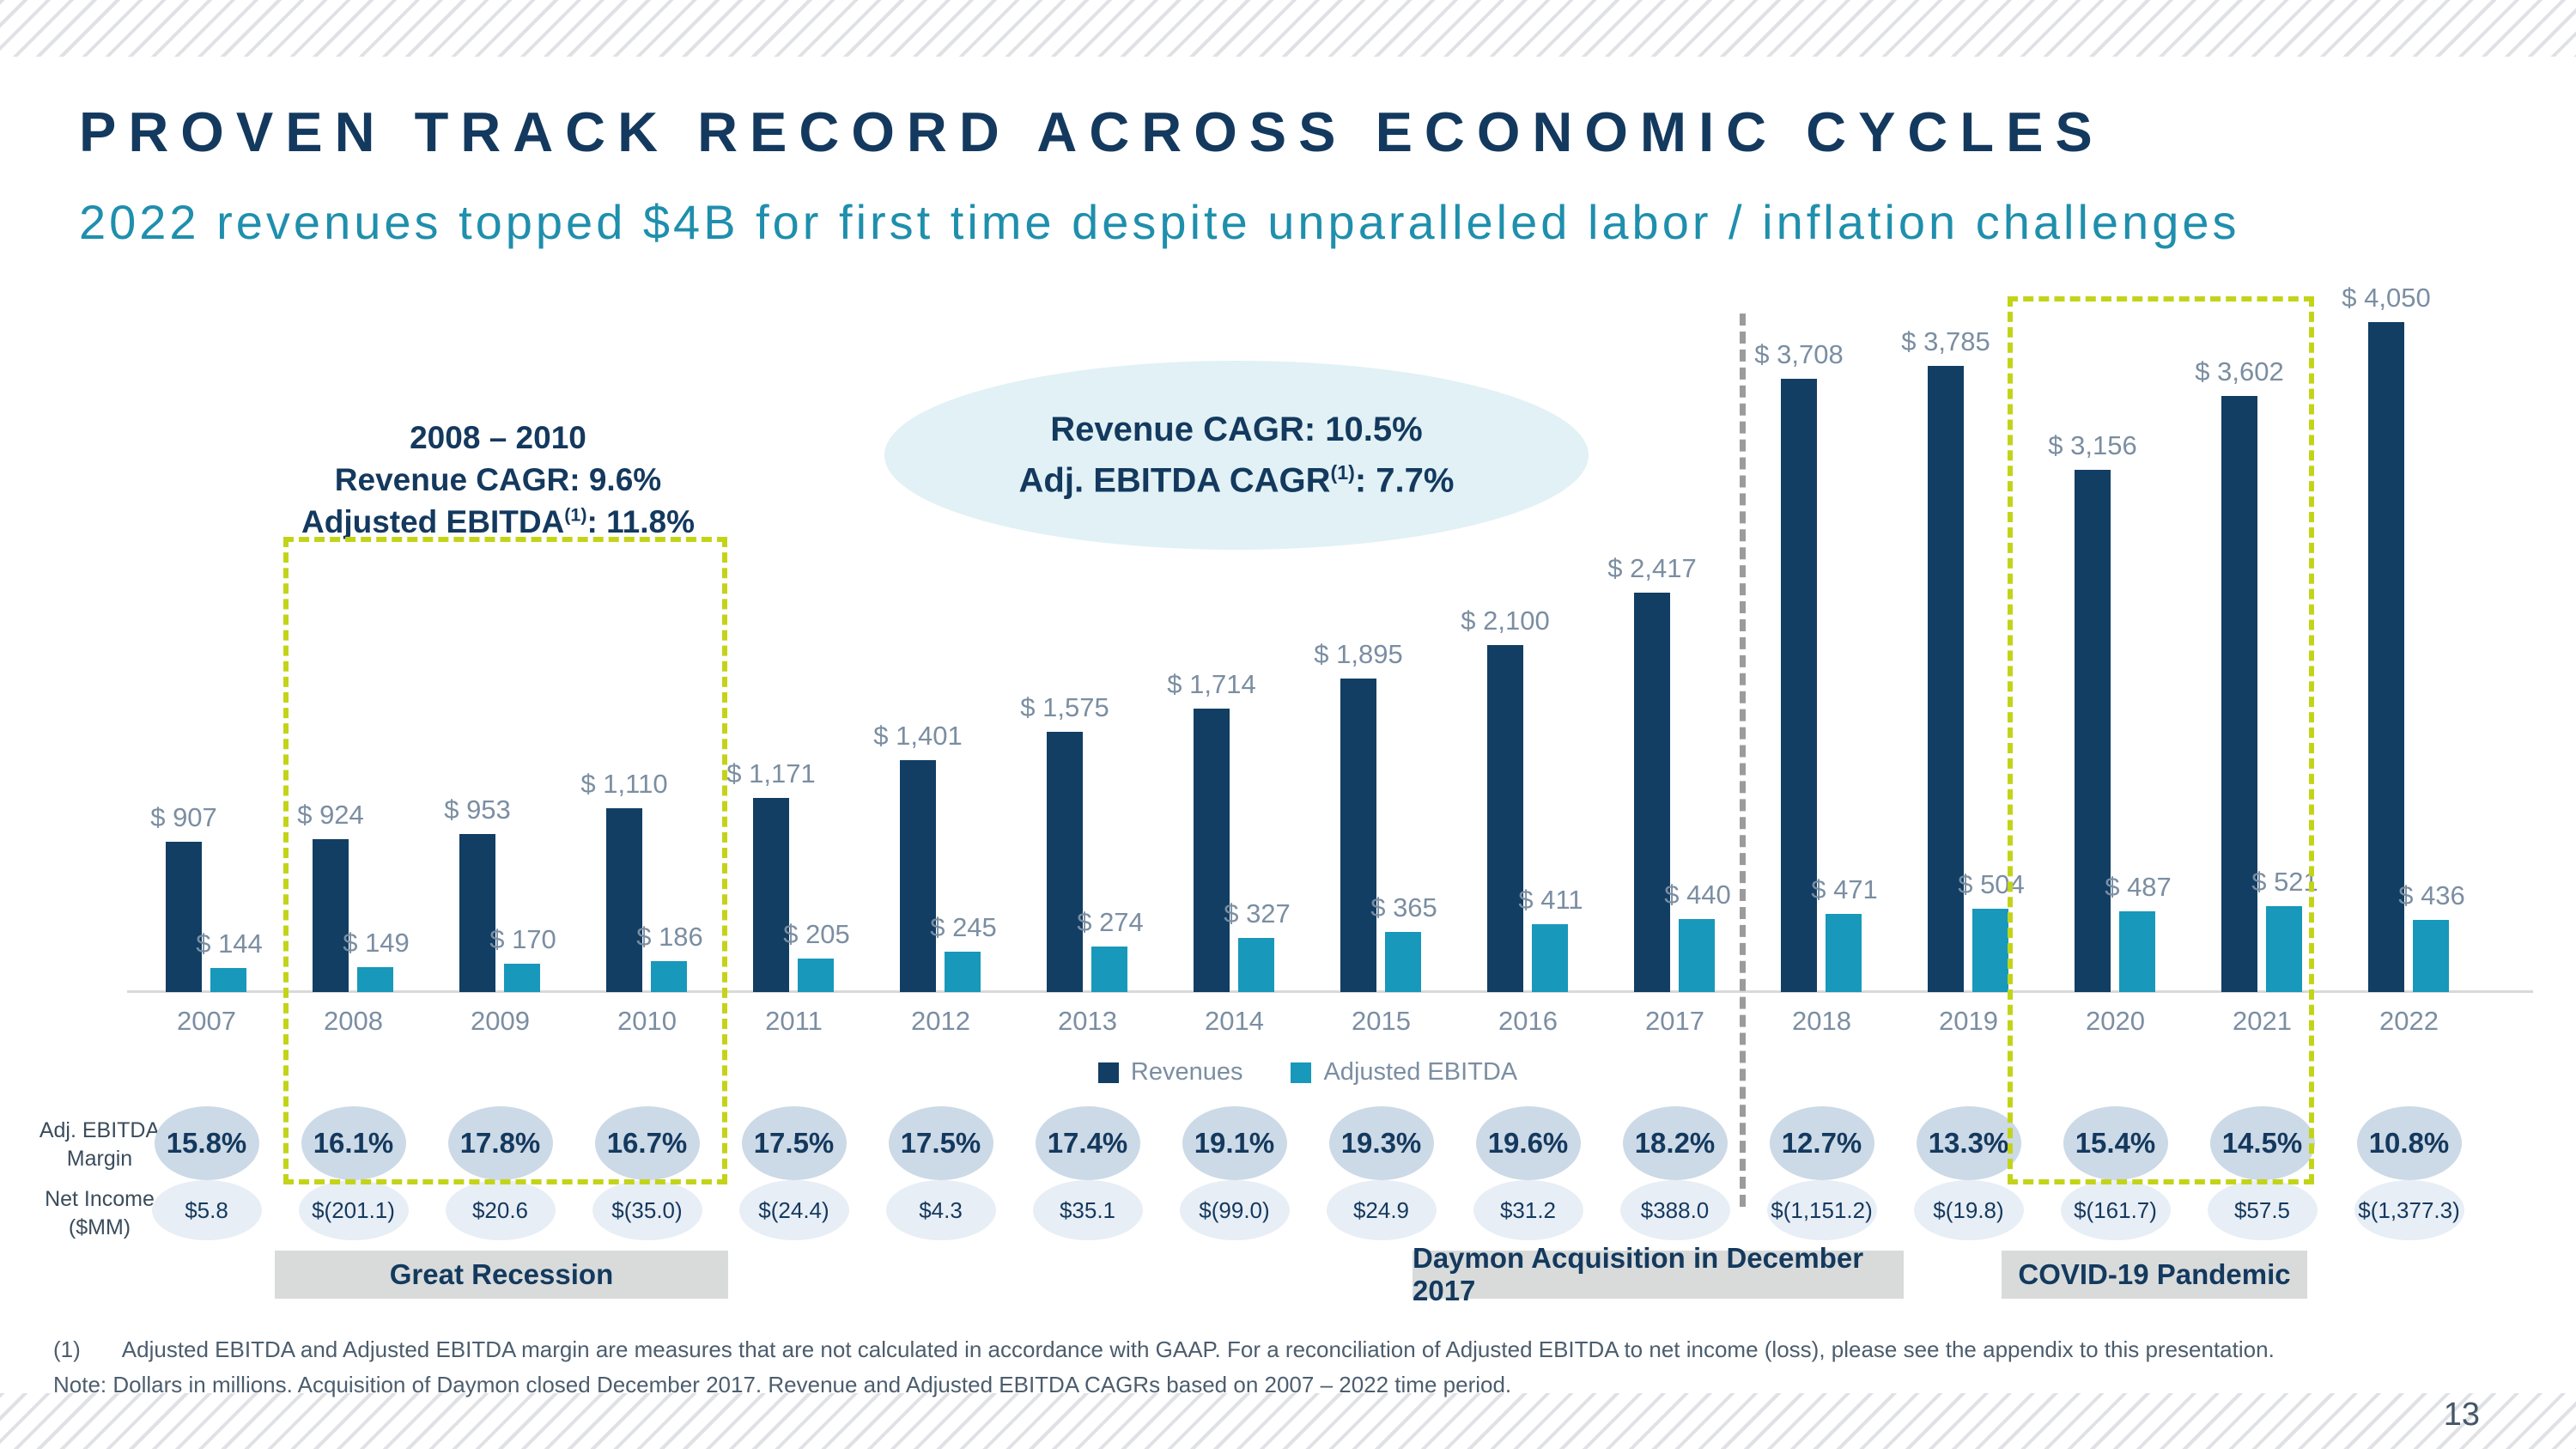 The width and height of the screenshot is (2576, 1449). What do you see at coordinates (1844, 889) in the screenshot?
I see `ebitda-value-label: $ 471` at bounding box center [1844, 889].